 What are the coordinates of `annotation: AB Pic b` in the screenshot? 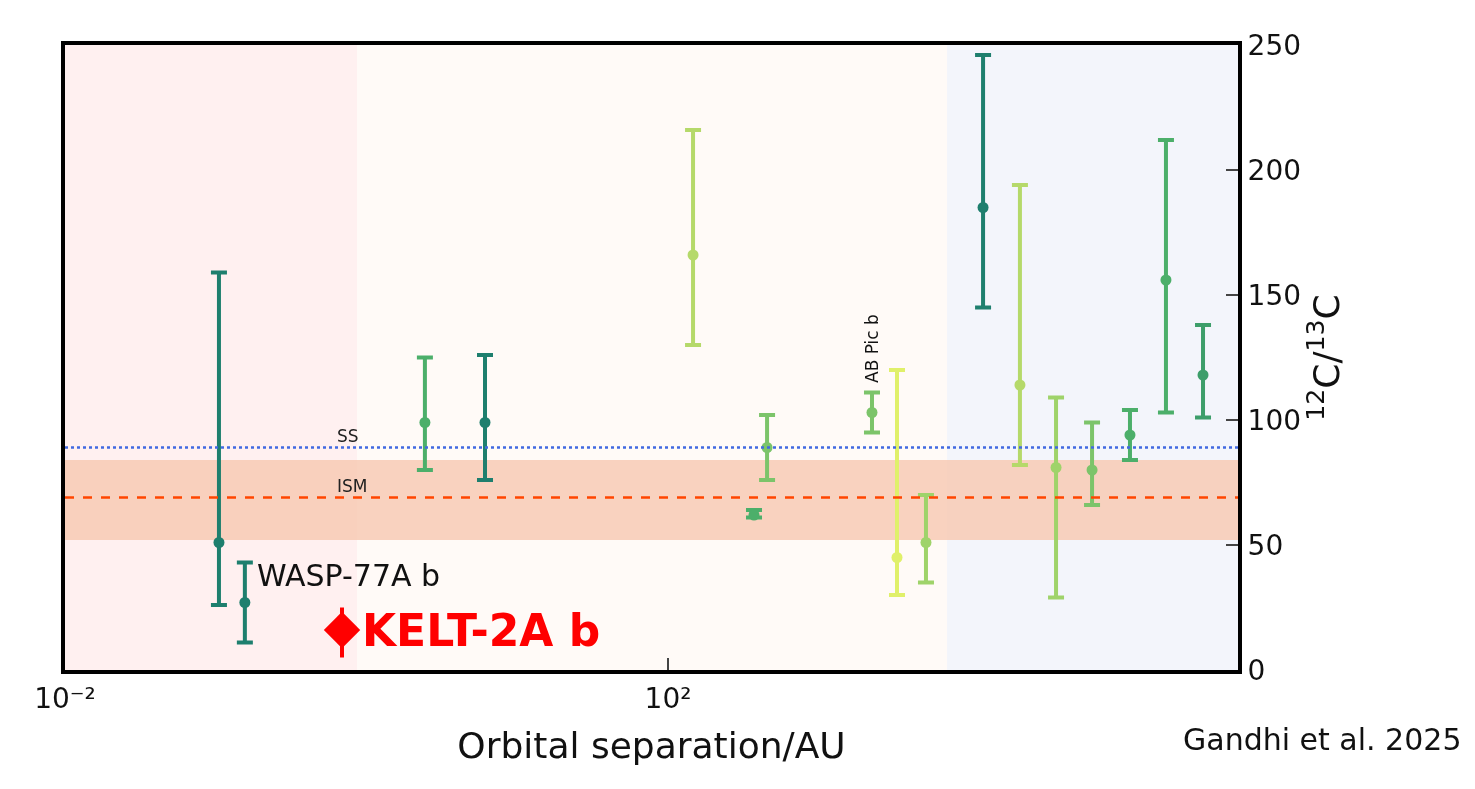 It's located at (871, 348).